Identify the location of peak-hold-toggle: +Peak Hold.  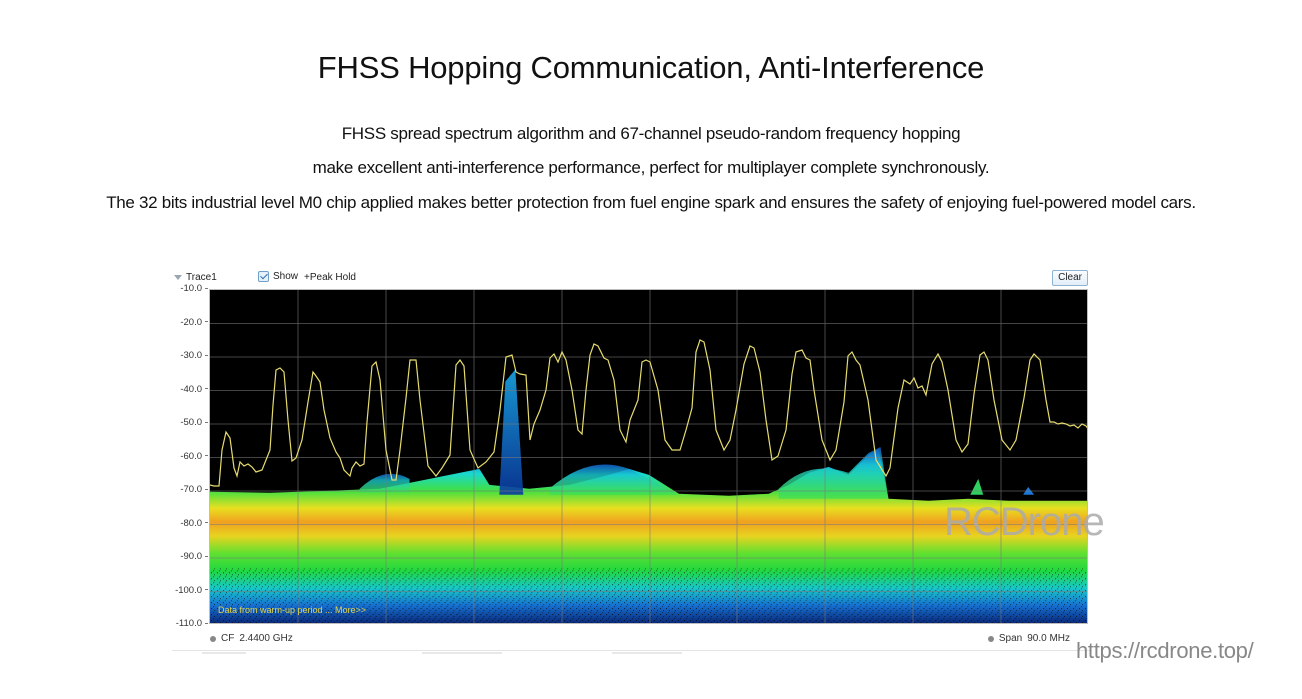
(330, 277).